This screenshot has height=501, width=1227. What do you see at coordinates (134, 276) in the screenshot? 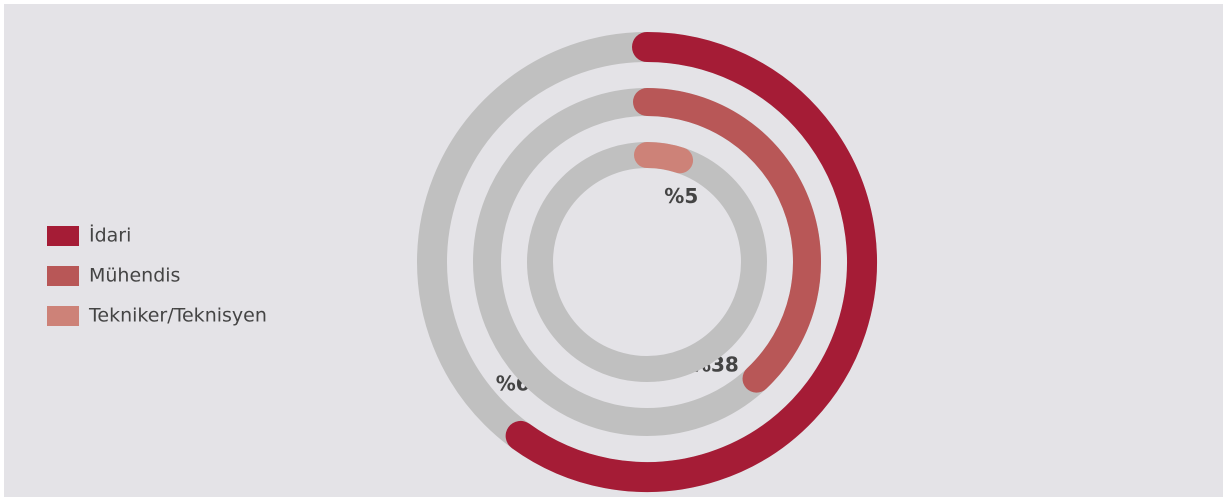
I see `legend-label: Mühendis` at bounding box center [134, 276].